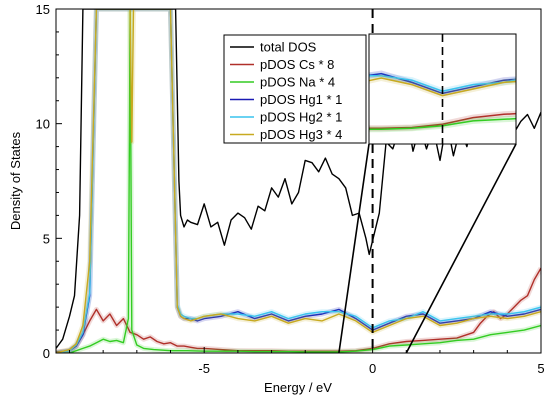 This screenshot has height=408, width=550. I want to click on y-tick-label: 0, so click(46, 353).